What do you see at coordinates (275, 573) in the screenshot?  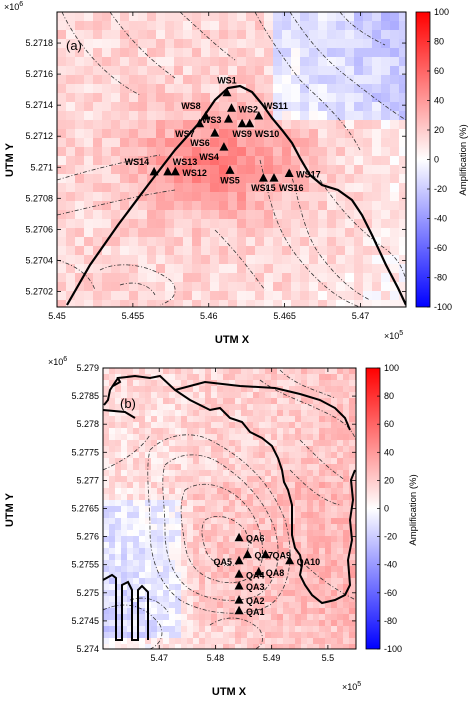 I see `station-label: QA8` at bounding box center [275, 573].